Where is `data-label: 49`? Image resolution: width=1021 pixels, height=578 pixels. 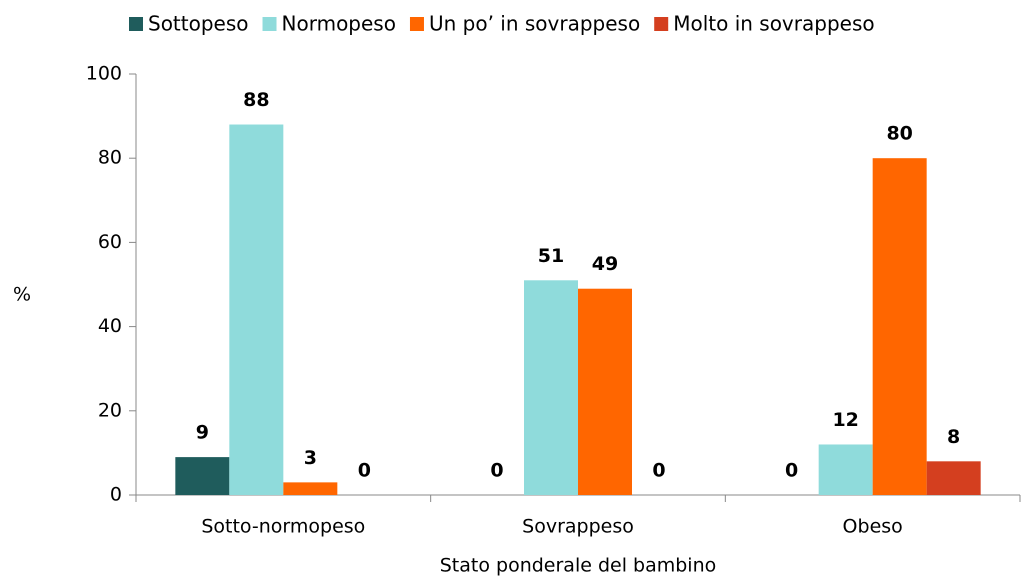 data-label: 49 is located at coordinates (605, 264).